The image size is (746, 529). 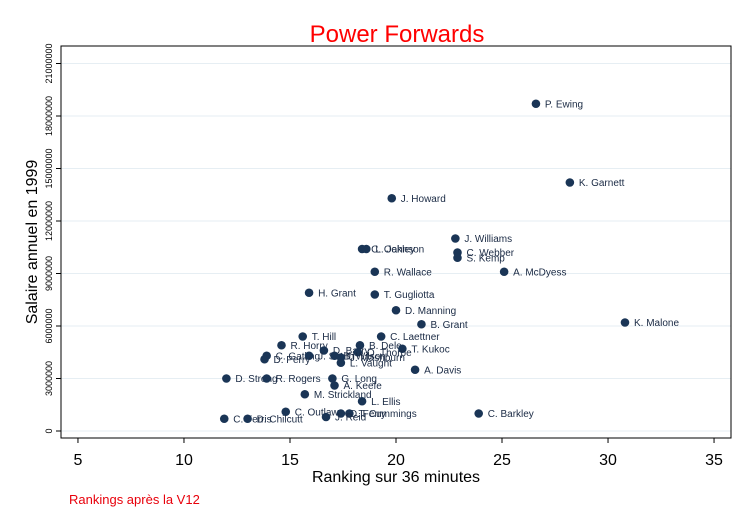 What do you see at coordinates (396, 460) in the screenshot?
I see `x-tick-label: 20` at bounding box center [396, 460].